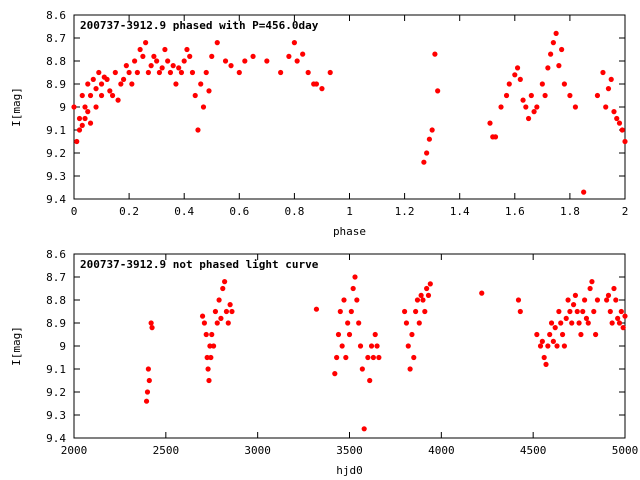 The height and width of the screenshot is (480, 640). I want to click on x-tick-label: 3500, so click(349, 450).